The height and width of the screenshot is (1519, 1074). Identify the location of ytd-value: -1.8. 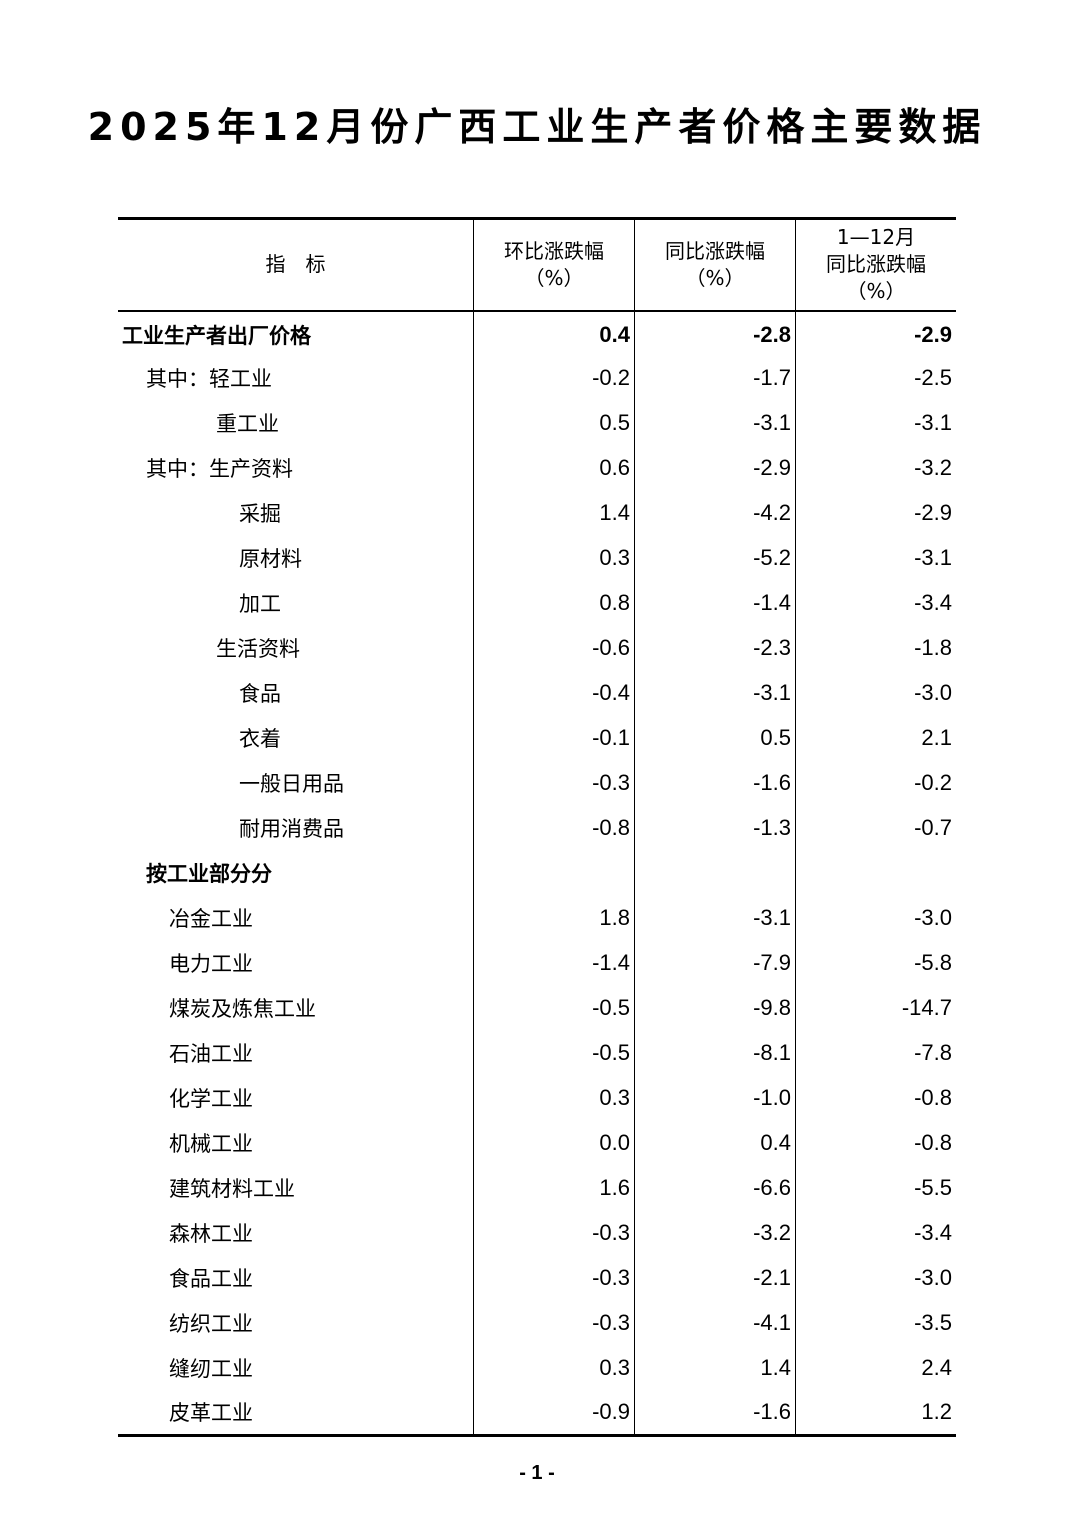
(875, 648).